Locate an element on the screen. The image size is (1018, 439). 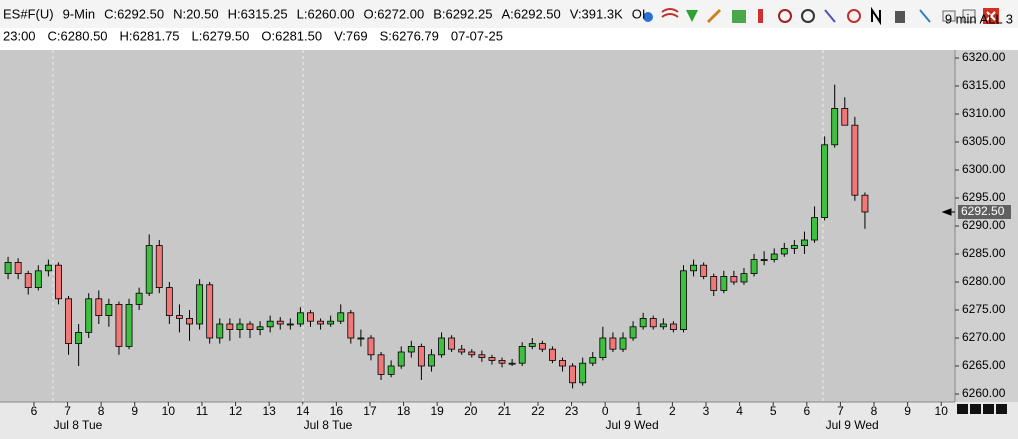
price-axis is located at coordinates (986, 226).